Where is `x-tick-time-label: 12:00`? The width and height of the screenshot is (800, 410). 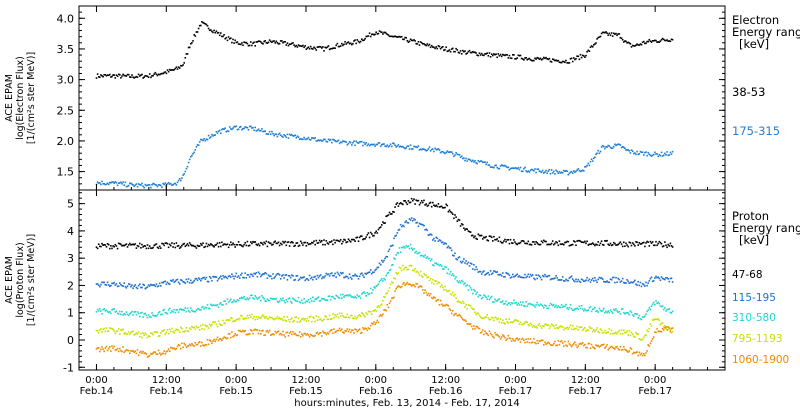
x-tick-time-label: 12:00 is located at coordinates (445, 380).